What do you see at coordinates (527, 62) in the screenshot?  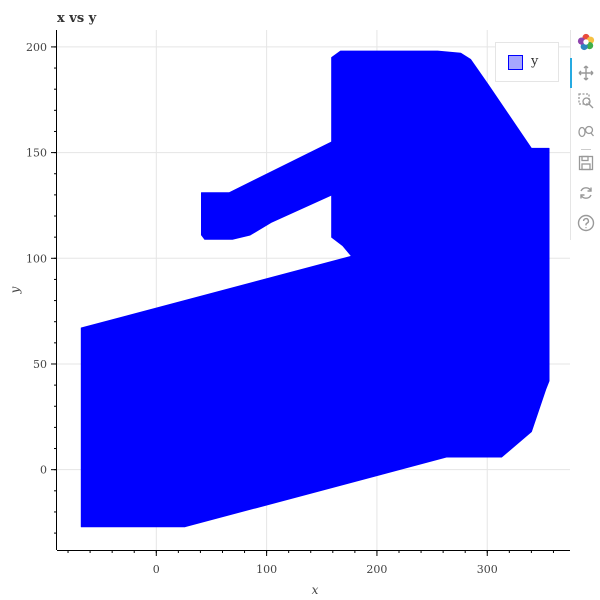 I see `legend: y` at bounding box center [527, 62].